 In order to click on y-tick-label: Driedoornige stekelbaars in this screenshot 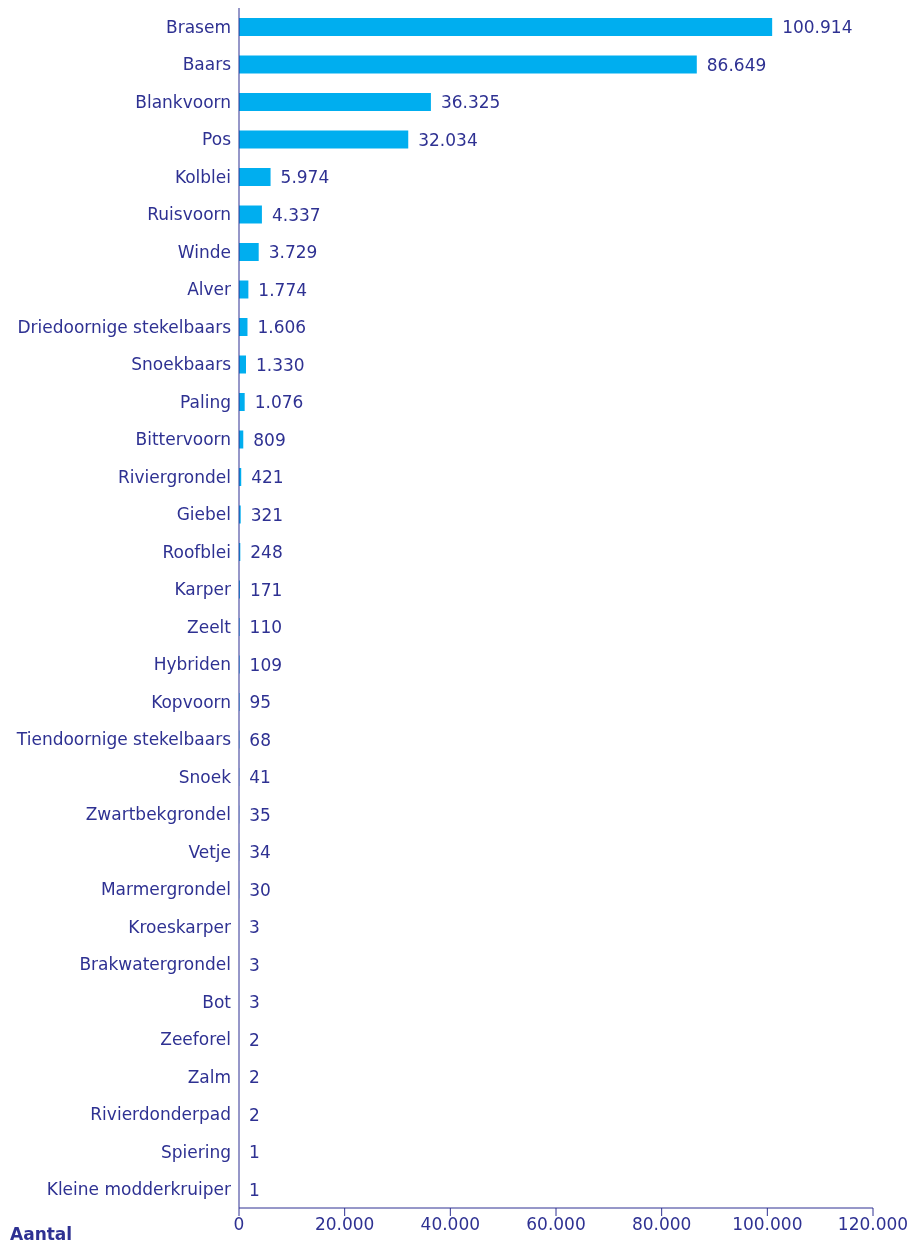, I will do `click(124, 326)`.